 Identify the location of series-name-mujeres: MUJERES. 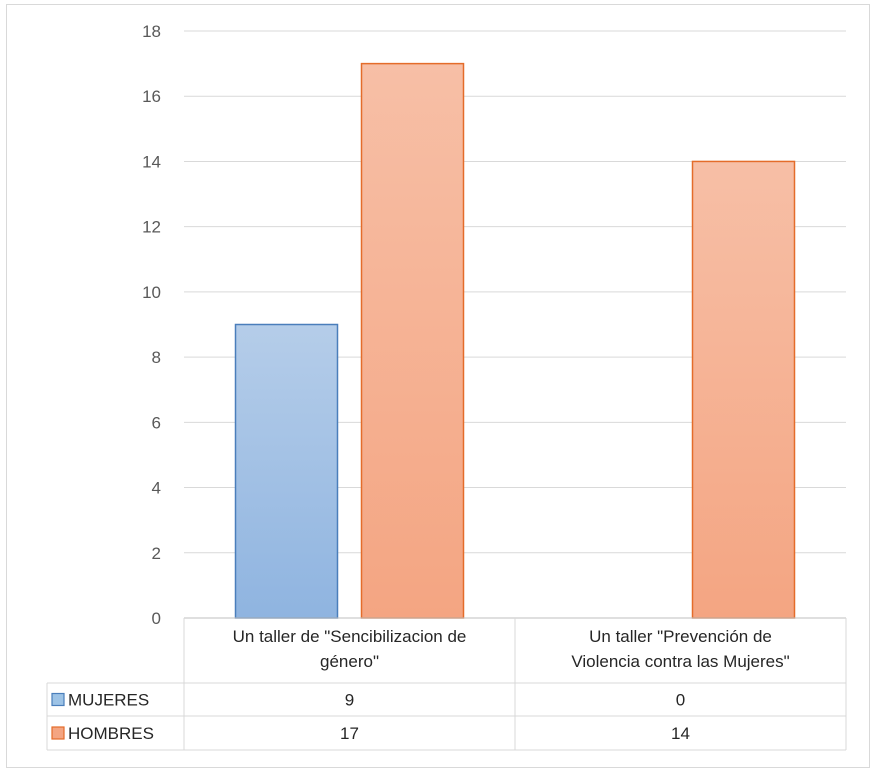
(108, 700).